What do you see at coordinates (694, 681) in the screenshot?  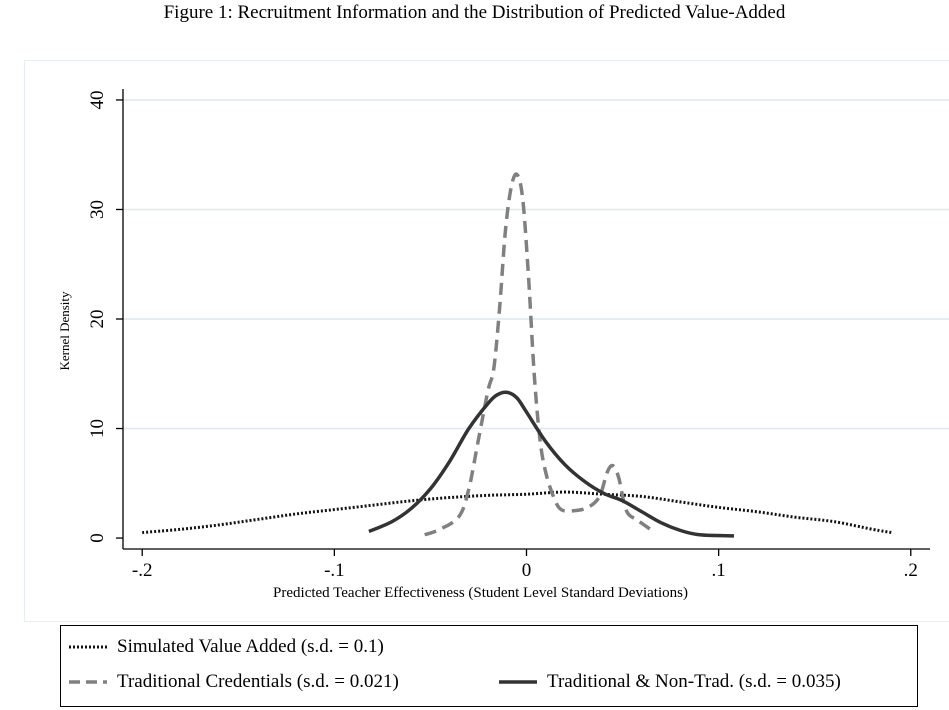 I see `legend-label-trad-nontrad: Traditional & Non-Trad. (s.d. = 0.035)` at bounding box center [694, 681].